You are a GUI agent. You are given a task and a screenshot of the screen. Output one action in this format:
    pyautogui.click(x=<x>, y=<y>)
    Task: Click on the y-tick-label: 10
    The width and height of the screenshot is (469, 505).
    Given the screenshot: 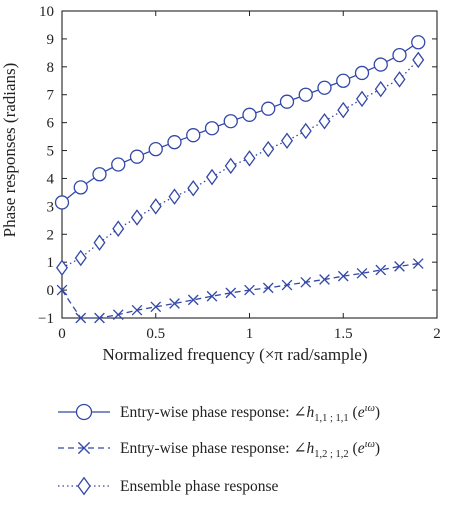 What is the action you would take?
    pyautogui.click(x=46, y=12)
    